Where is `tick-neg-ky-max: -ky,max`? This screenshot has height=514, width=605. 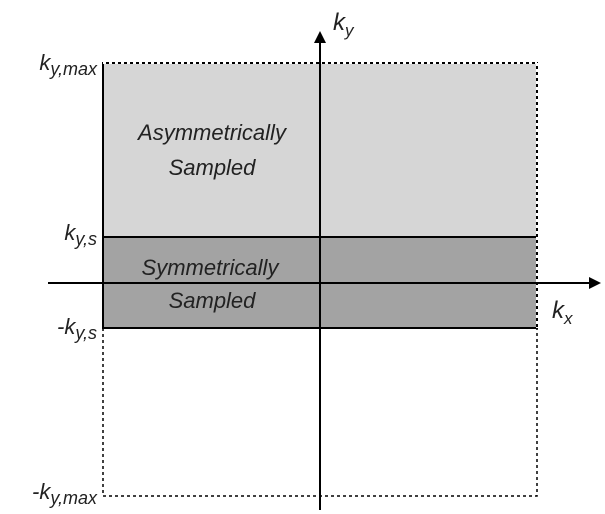
tick-neg-ky-max: -ky,max is located at coordinates (65, 493).